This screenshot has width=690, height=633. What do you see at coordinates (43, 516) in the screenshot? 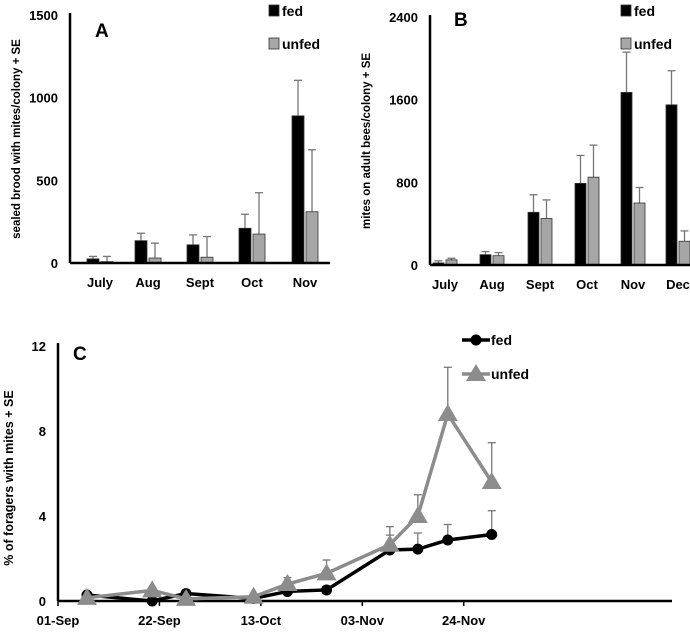
I see `y-tick-label: 4` at bounding box center [43, 516].